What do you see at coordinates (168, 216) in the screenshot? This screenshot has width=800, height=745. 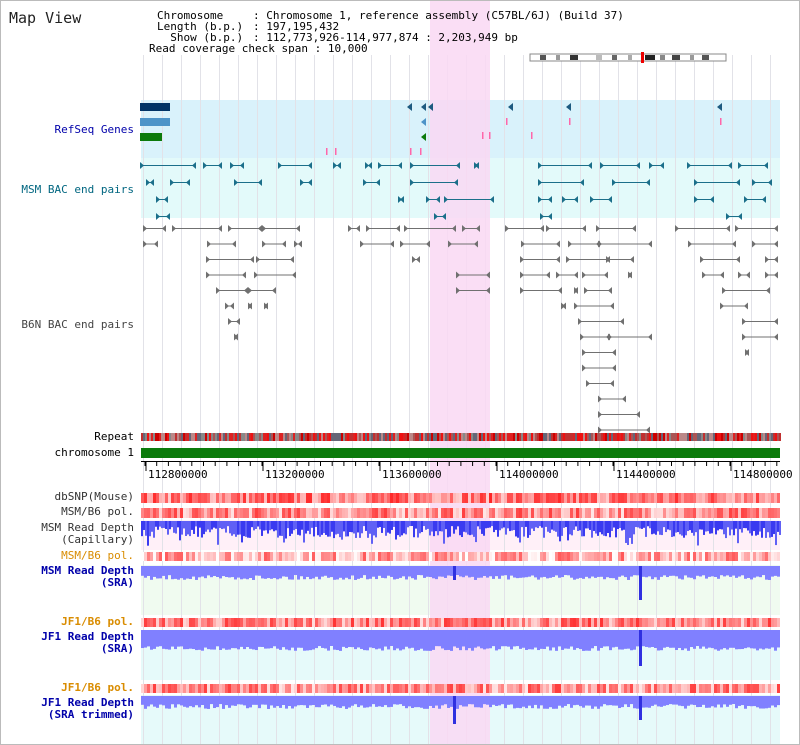 I see `msm-bac-pair-end` at bounding box center [168, 216].